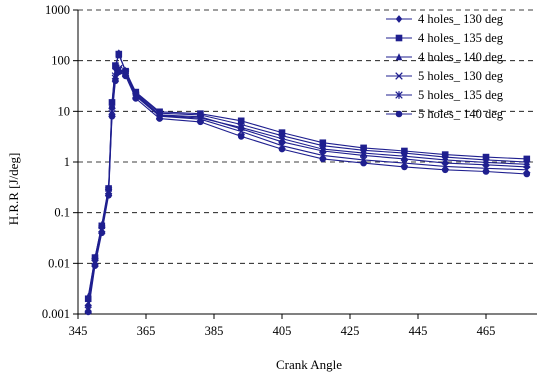 Image resolution: width=540 pixels, height=378 pixels. What do you see at coordinates (461, 38) in the screenshot?
I see `legend-label: 4 holes_ 135 deg` at bounding box center [461, 38].